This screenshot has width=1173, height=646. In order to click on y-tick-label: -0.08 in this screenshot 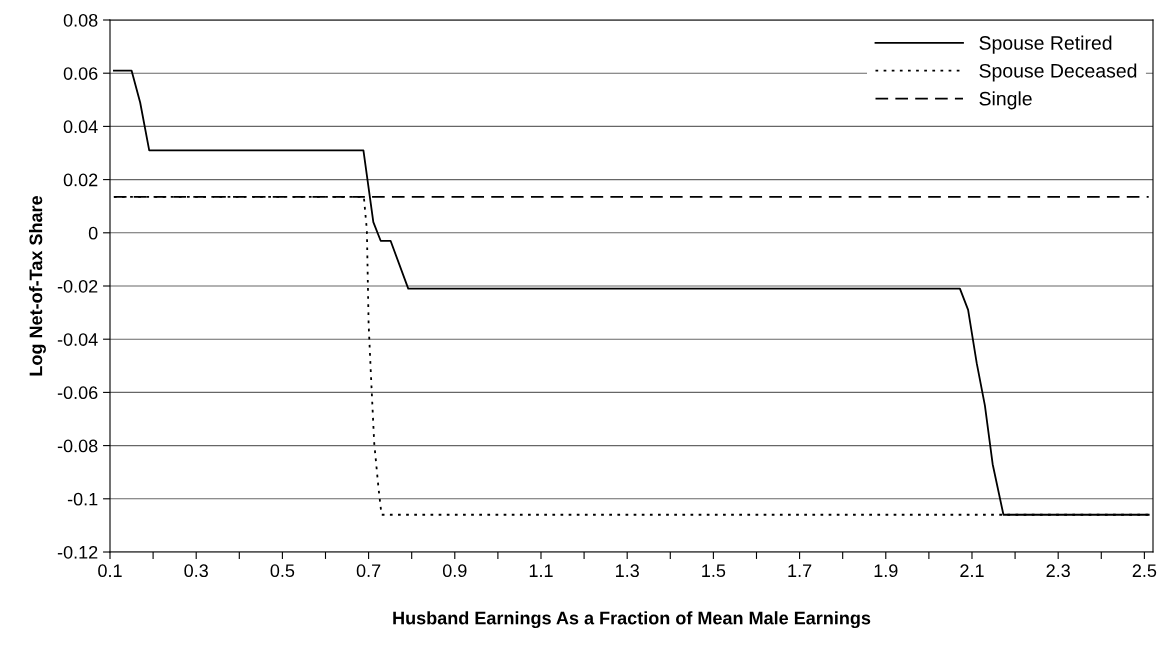, I will do `click(77, 446)`.